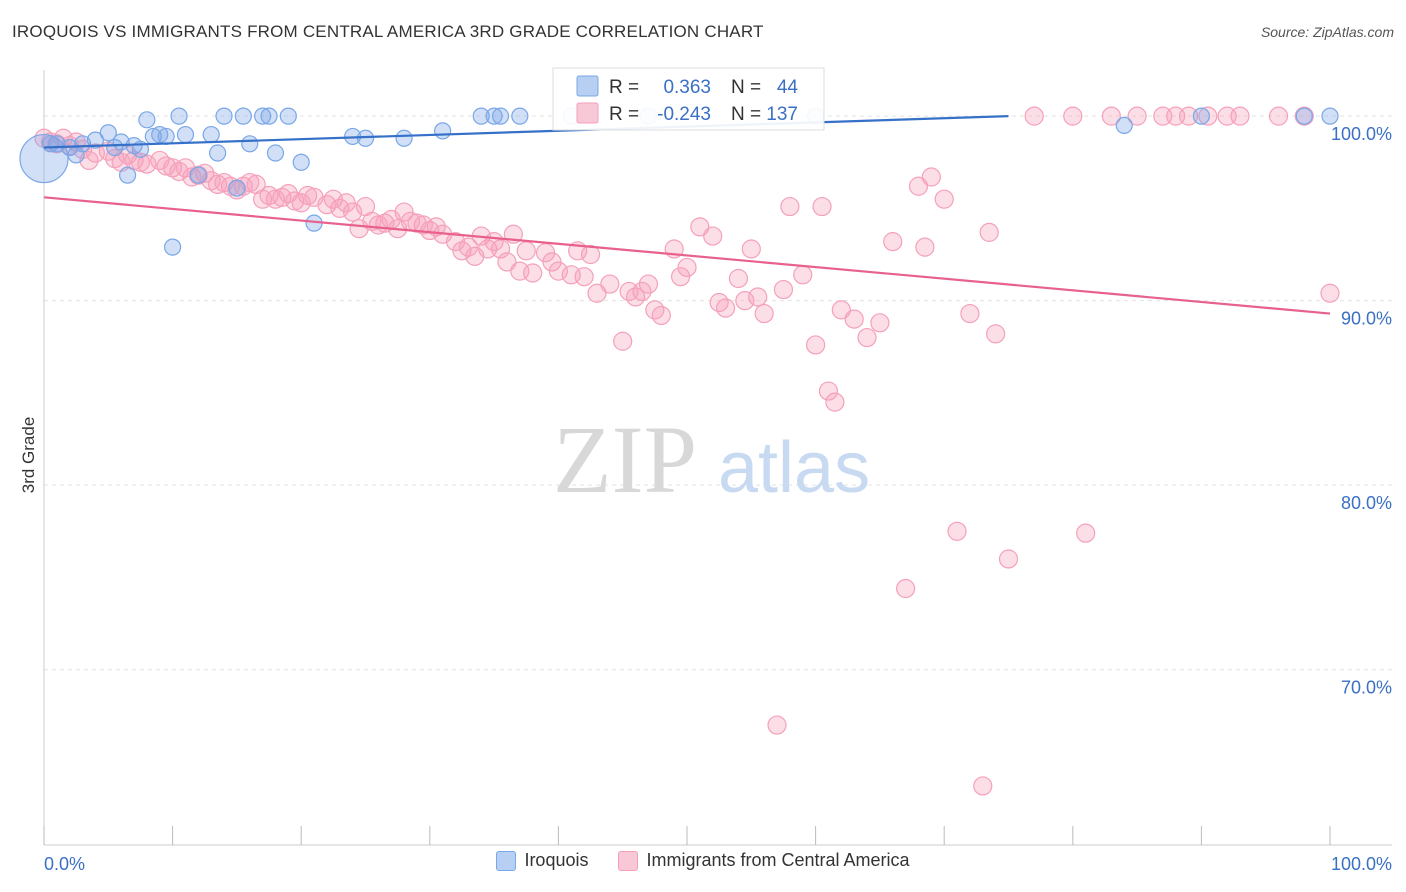  I want to click on watermark-atlas: atlas, so click(794, 468).